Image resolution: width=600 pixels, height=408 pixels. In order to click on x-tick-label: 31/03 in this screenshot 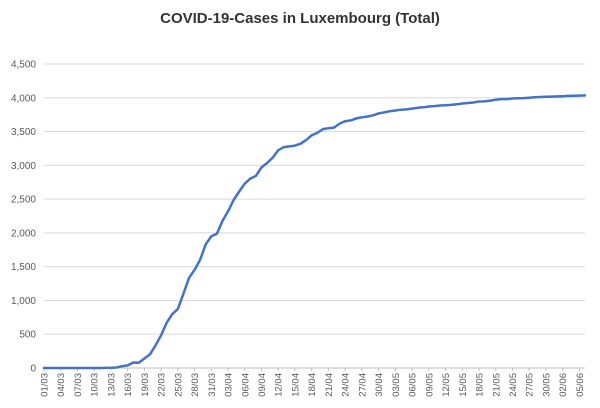, I will do `click(212, 385)`.